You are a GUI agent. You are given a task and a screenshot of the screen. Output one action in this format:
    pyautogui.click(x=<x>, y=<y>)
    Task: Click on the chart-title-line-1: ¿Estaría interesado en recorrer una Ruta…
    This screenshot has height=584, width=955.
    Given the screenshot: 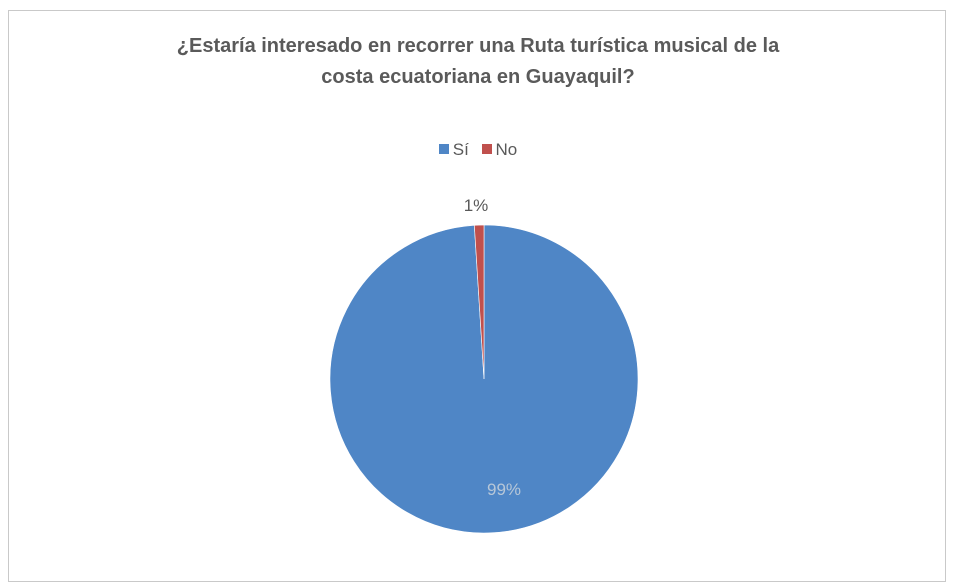 What is the action you would take?
    pyautogui.click(x=478, y=46)
    